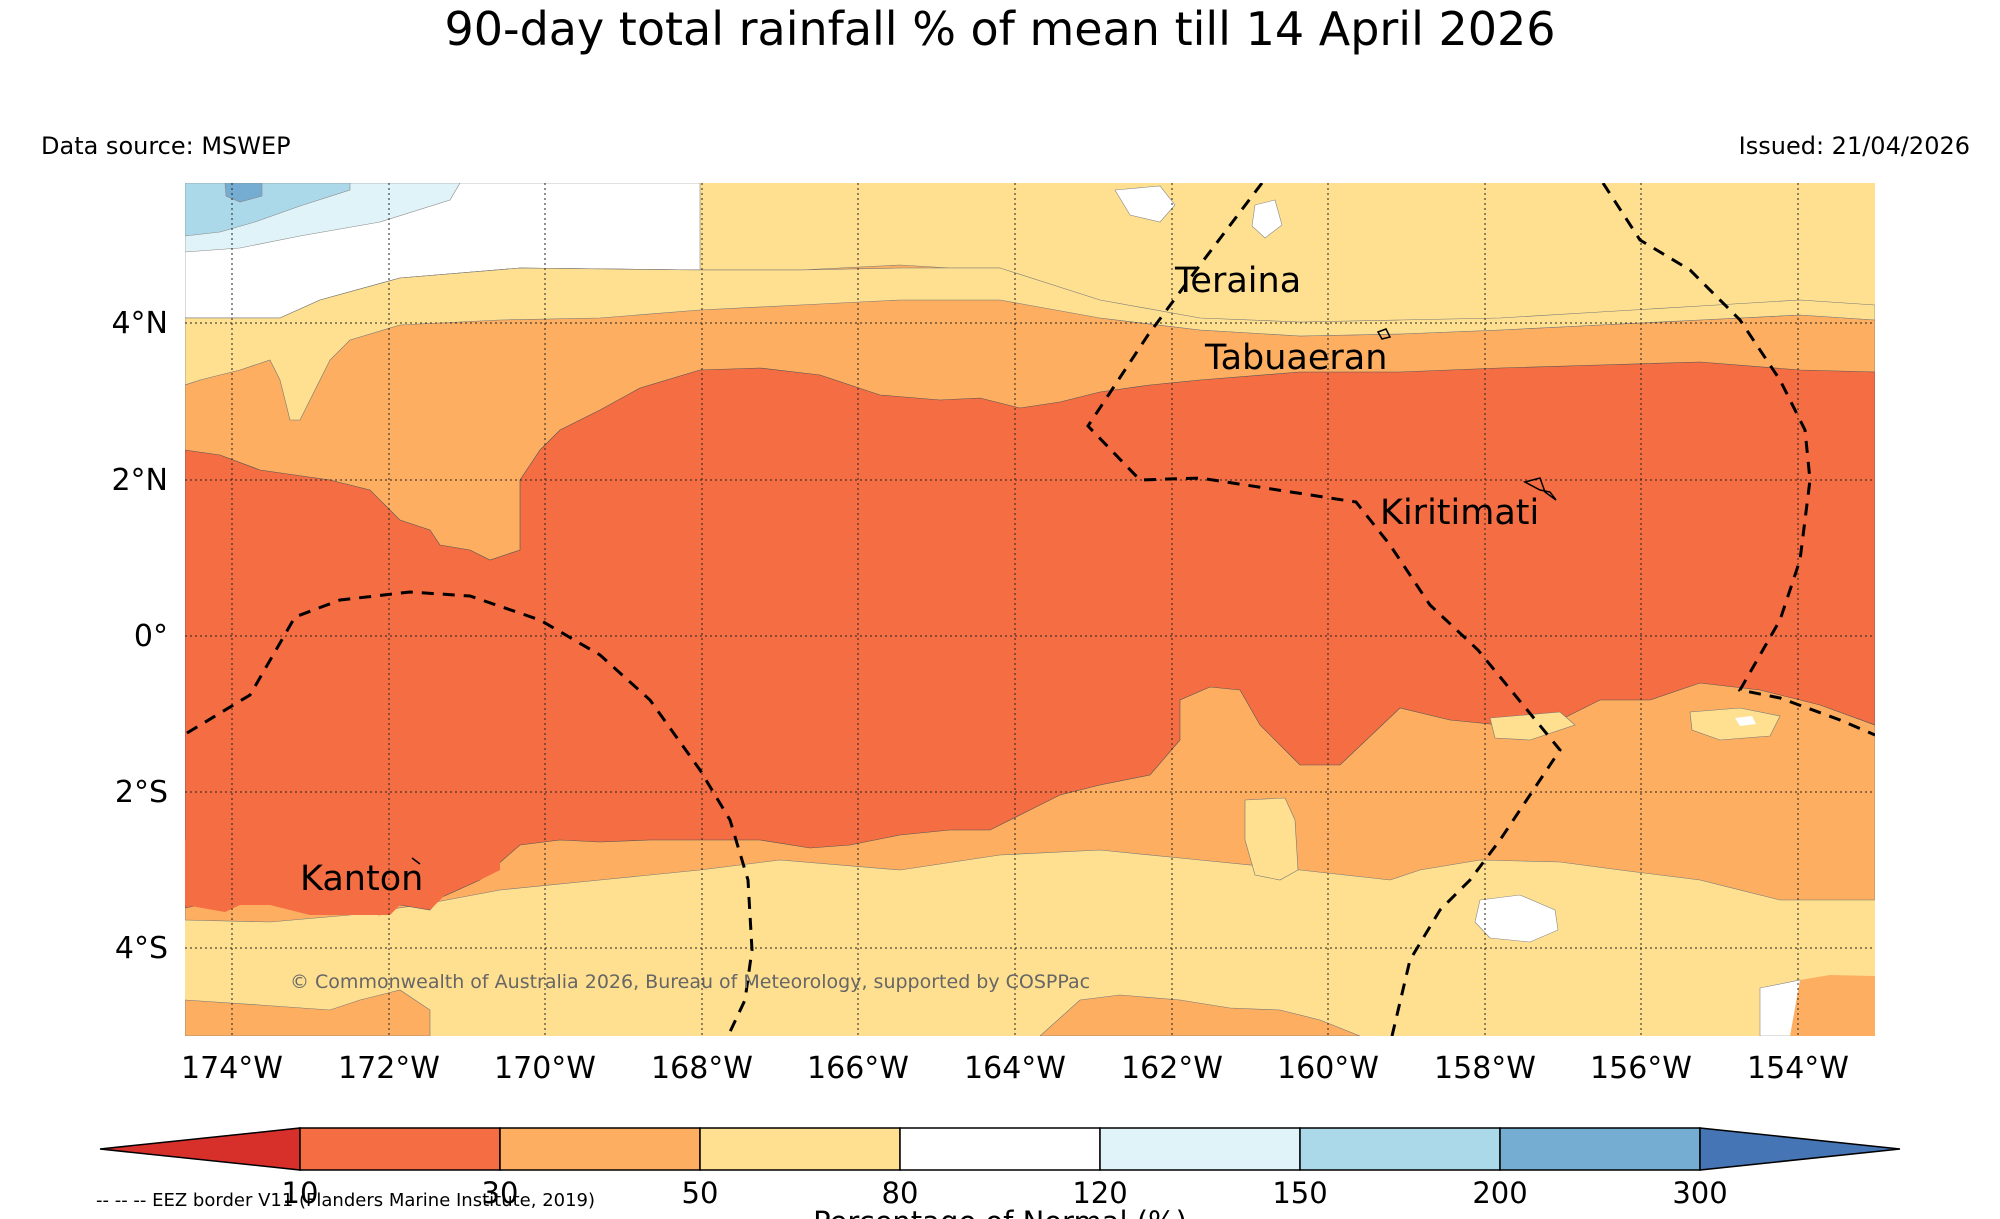 This screenshot has height=1219, width=2000. I want to click on place-label-teraina: Teraina, so click(1237, 281).